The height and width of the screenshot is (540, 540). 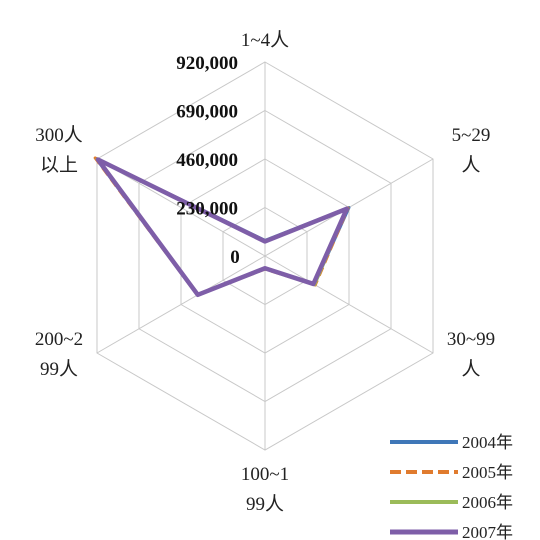 What do you see at coordinates (265, 474) in the screenshot?
I see `category-label-line: 100~1` at bounding box center [265, 474].